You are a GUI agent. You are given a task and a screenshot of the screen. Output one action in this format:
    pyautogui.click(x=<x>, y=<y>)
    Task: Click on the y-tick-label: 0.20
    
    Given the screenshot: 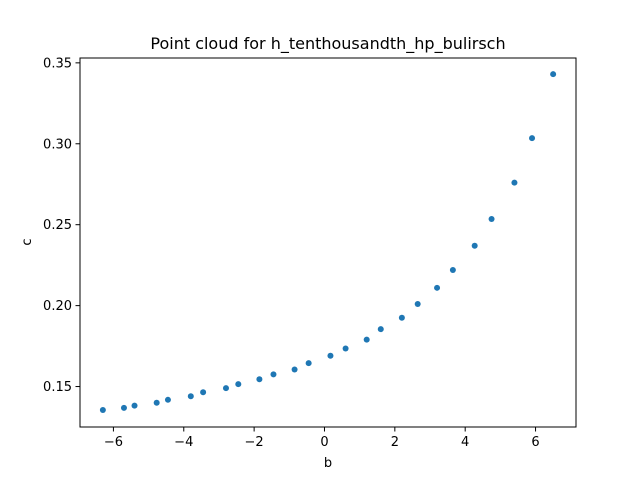 What is the action you would take?
    pyautogui.click(x=57, y=306)
    